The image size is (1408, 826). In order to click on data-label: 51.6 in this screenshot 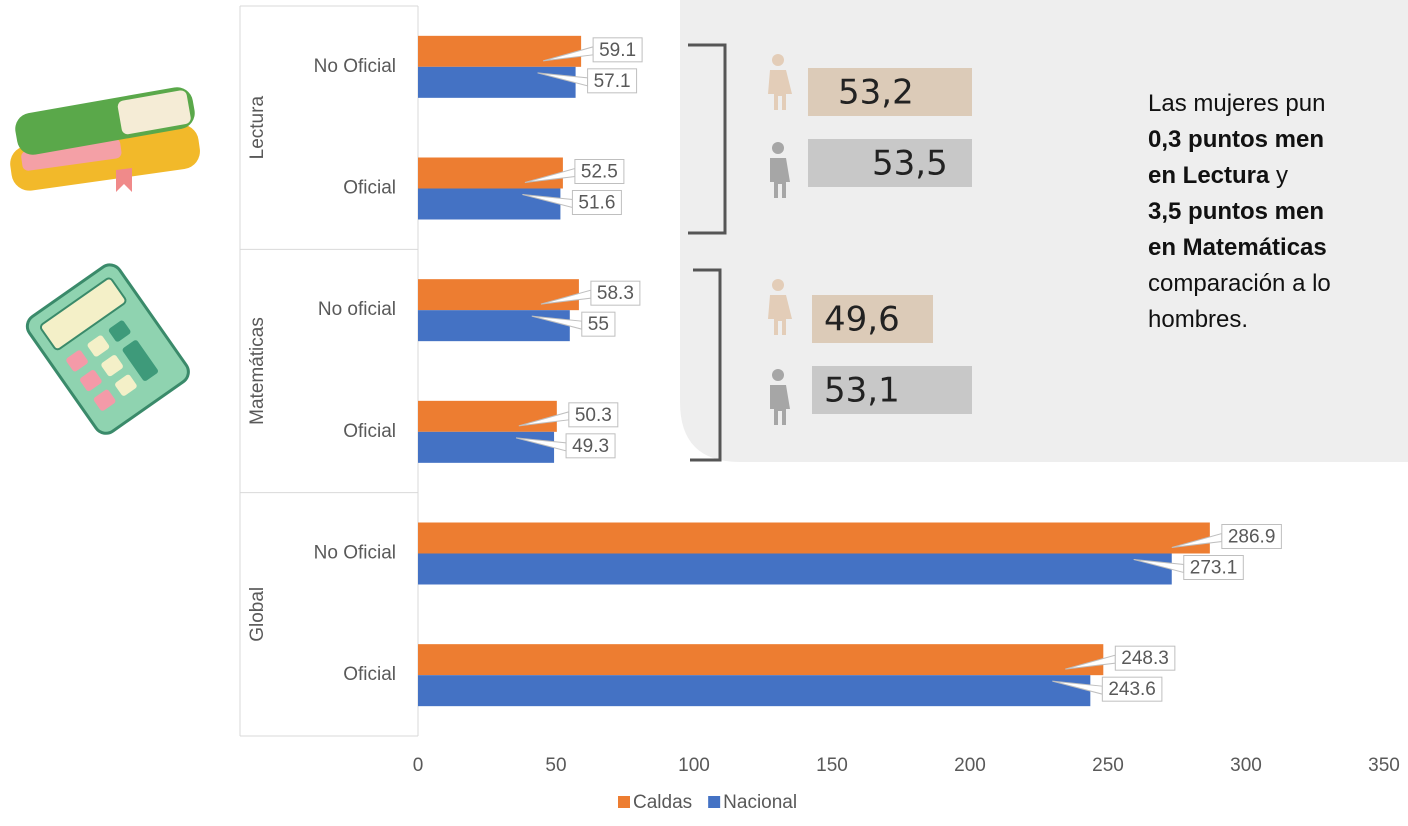, I will do `click(596, 203)`.